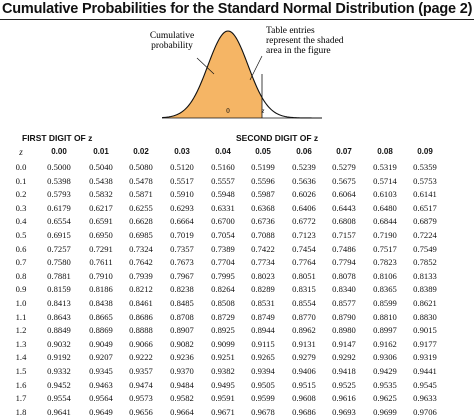 This screenshot has height=419, width=474. Describe the element at coordinates (101, 330) in the screenshot. I see `table-cell: 0.8869` at that location.